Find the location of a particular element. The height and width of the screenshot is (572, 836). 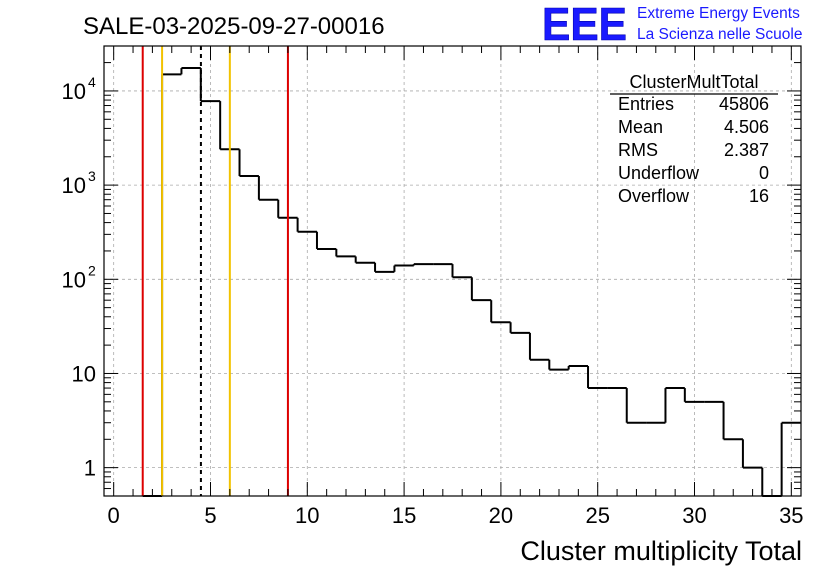

x-axis-title: Cluster multiplicity Total is located at coordinates (661, 551).